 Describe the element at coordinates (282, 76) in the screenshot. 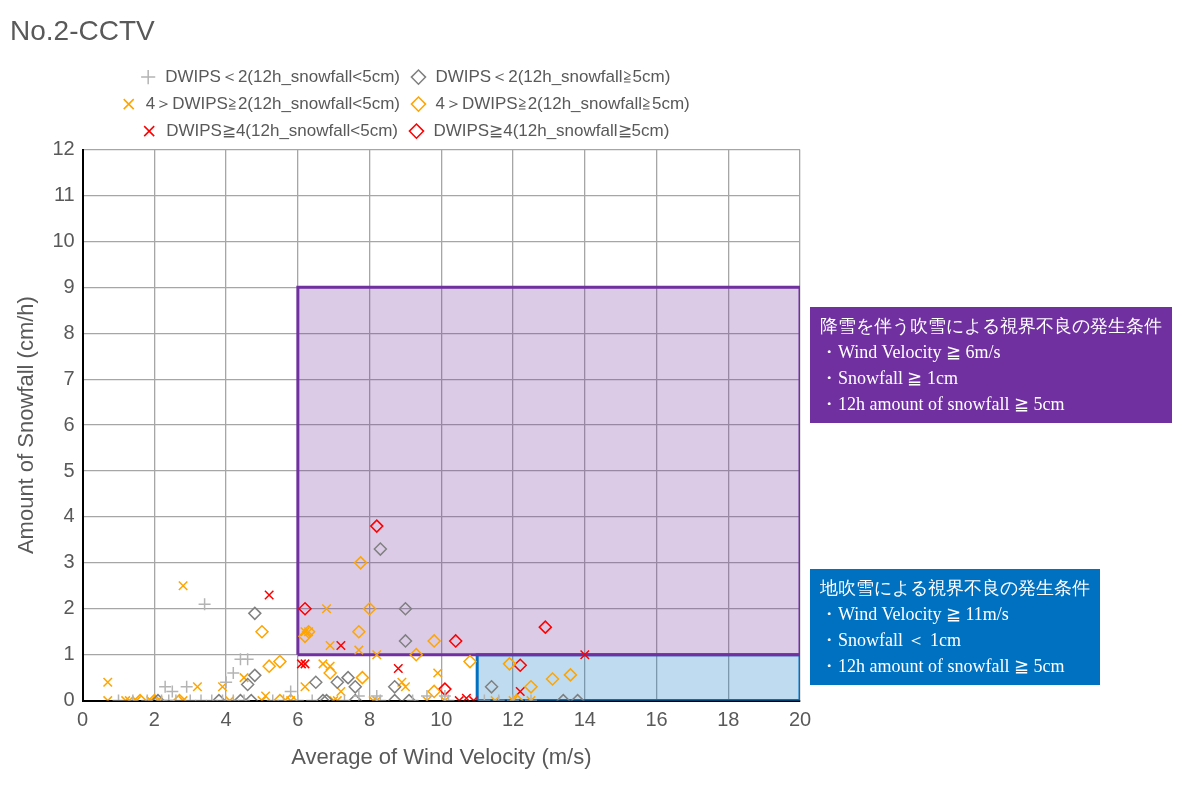

I see `legend-label: DWIPS＜2(12h_snowfall<5cm)` at that location.